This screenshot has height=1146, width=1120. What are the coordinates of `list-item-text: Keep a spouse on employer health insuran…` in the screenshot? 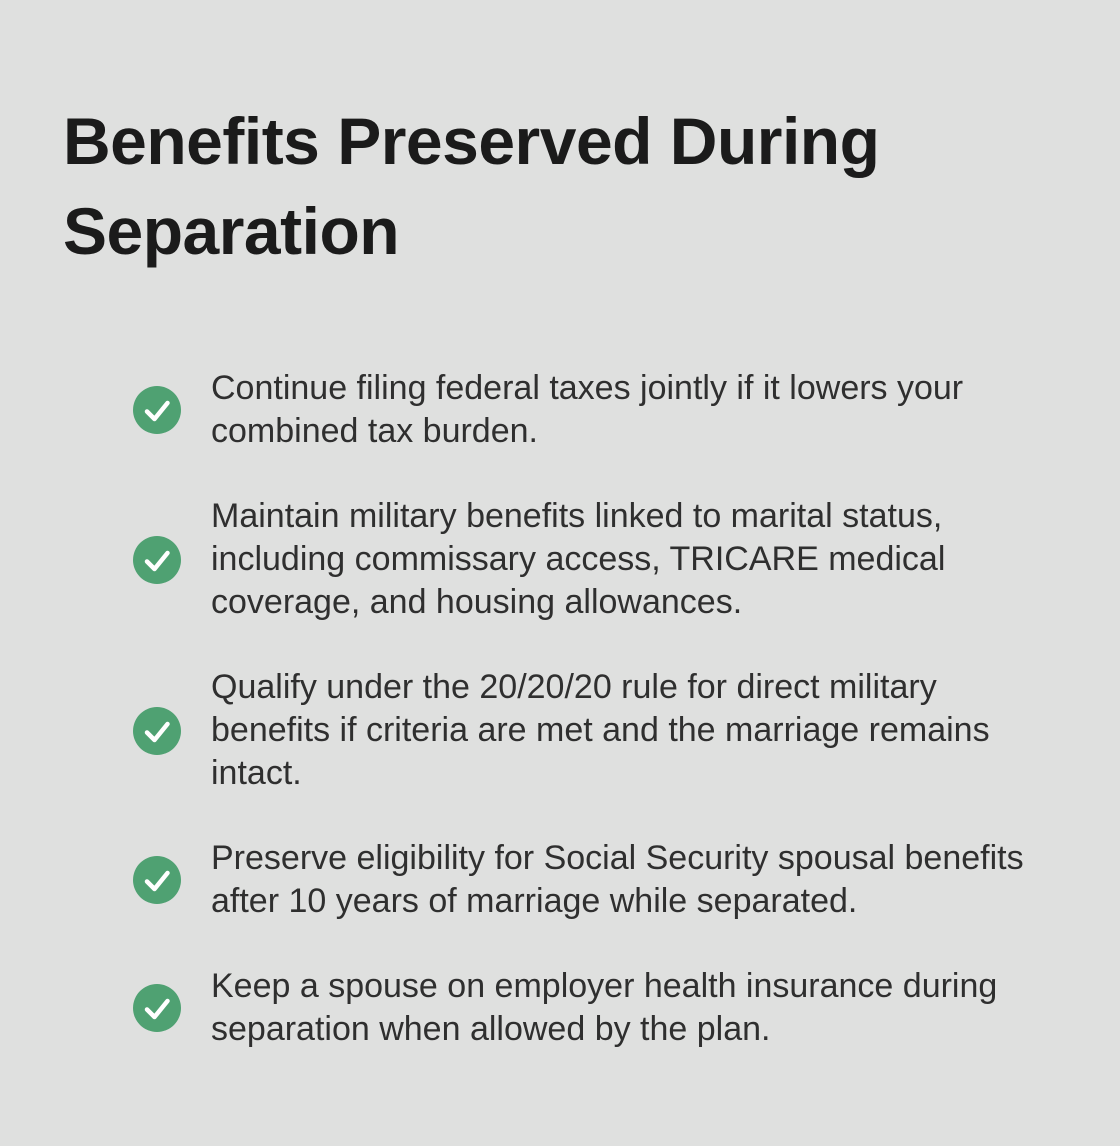 It's located at (604, 1007).